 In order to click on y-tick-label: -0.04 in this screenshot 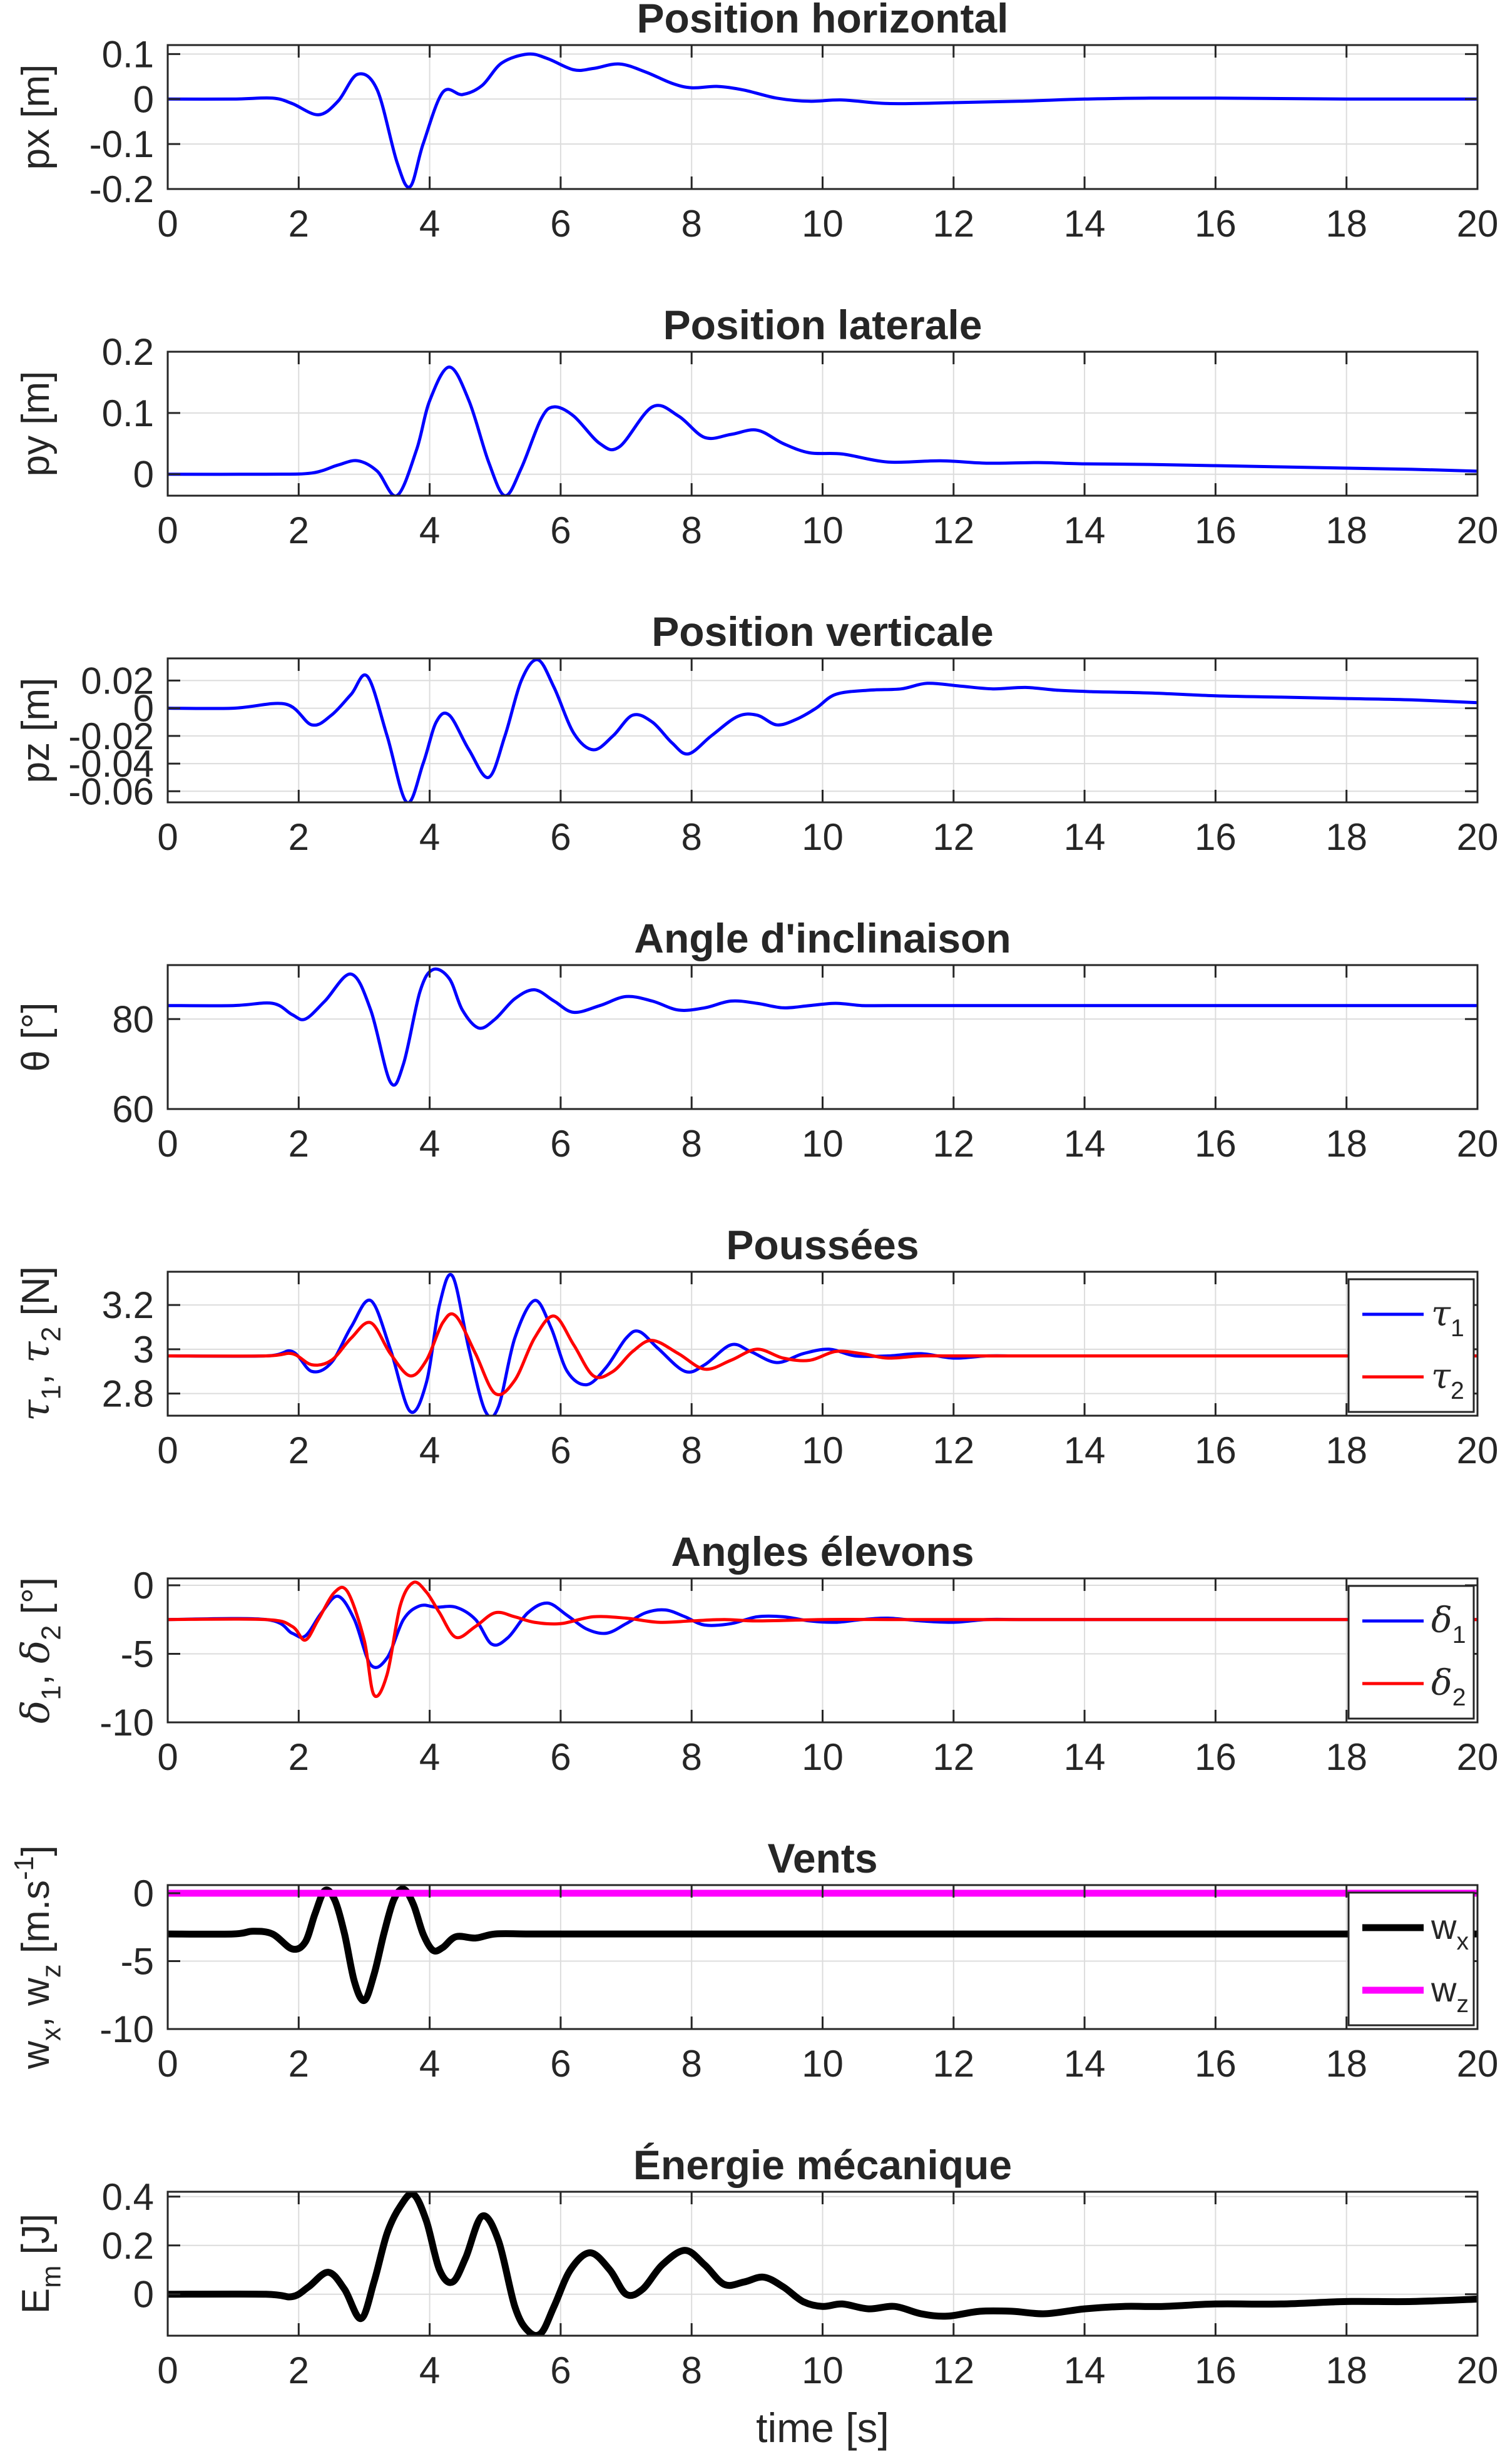, I will do `click(111, 764)`.